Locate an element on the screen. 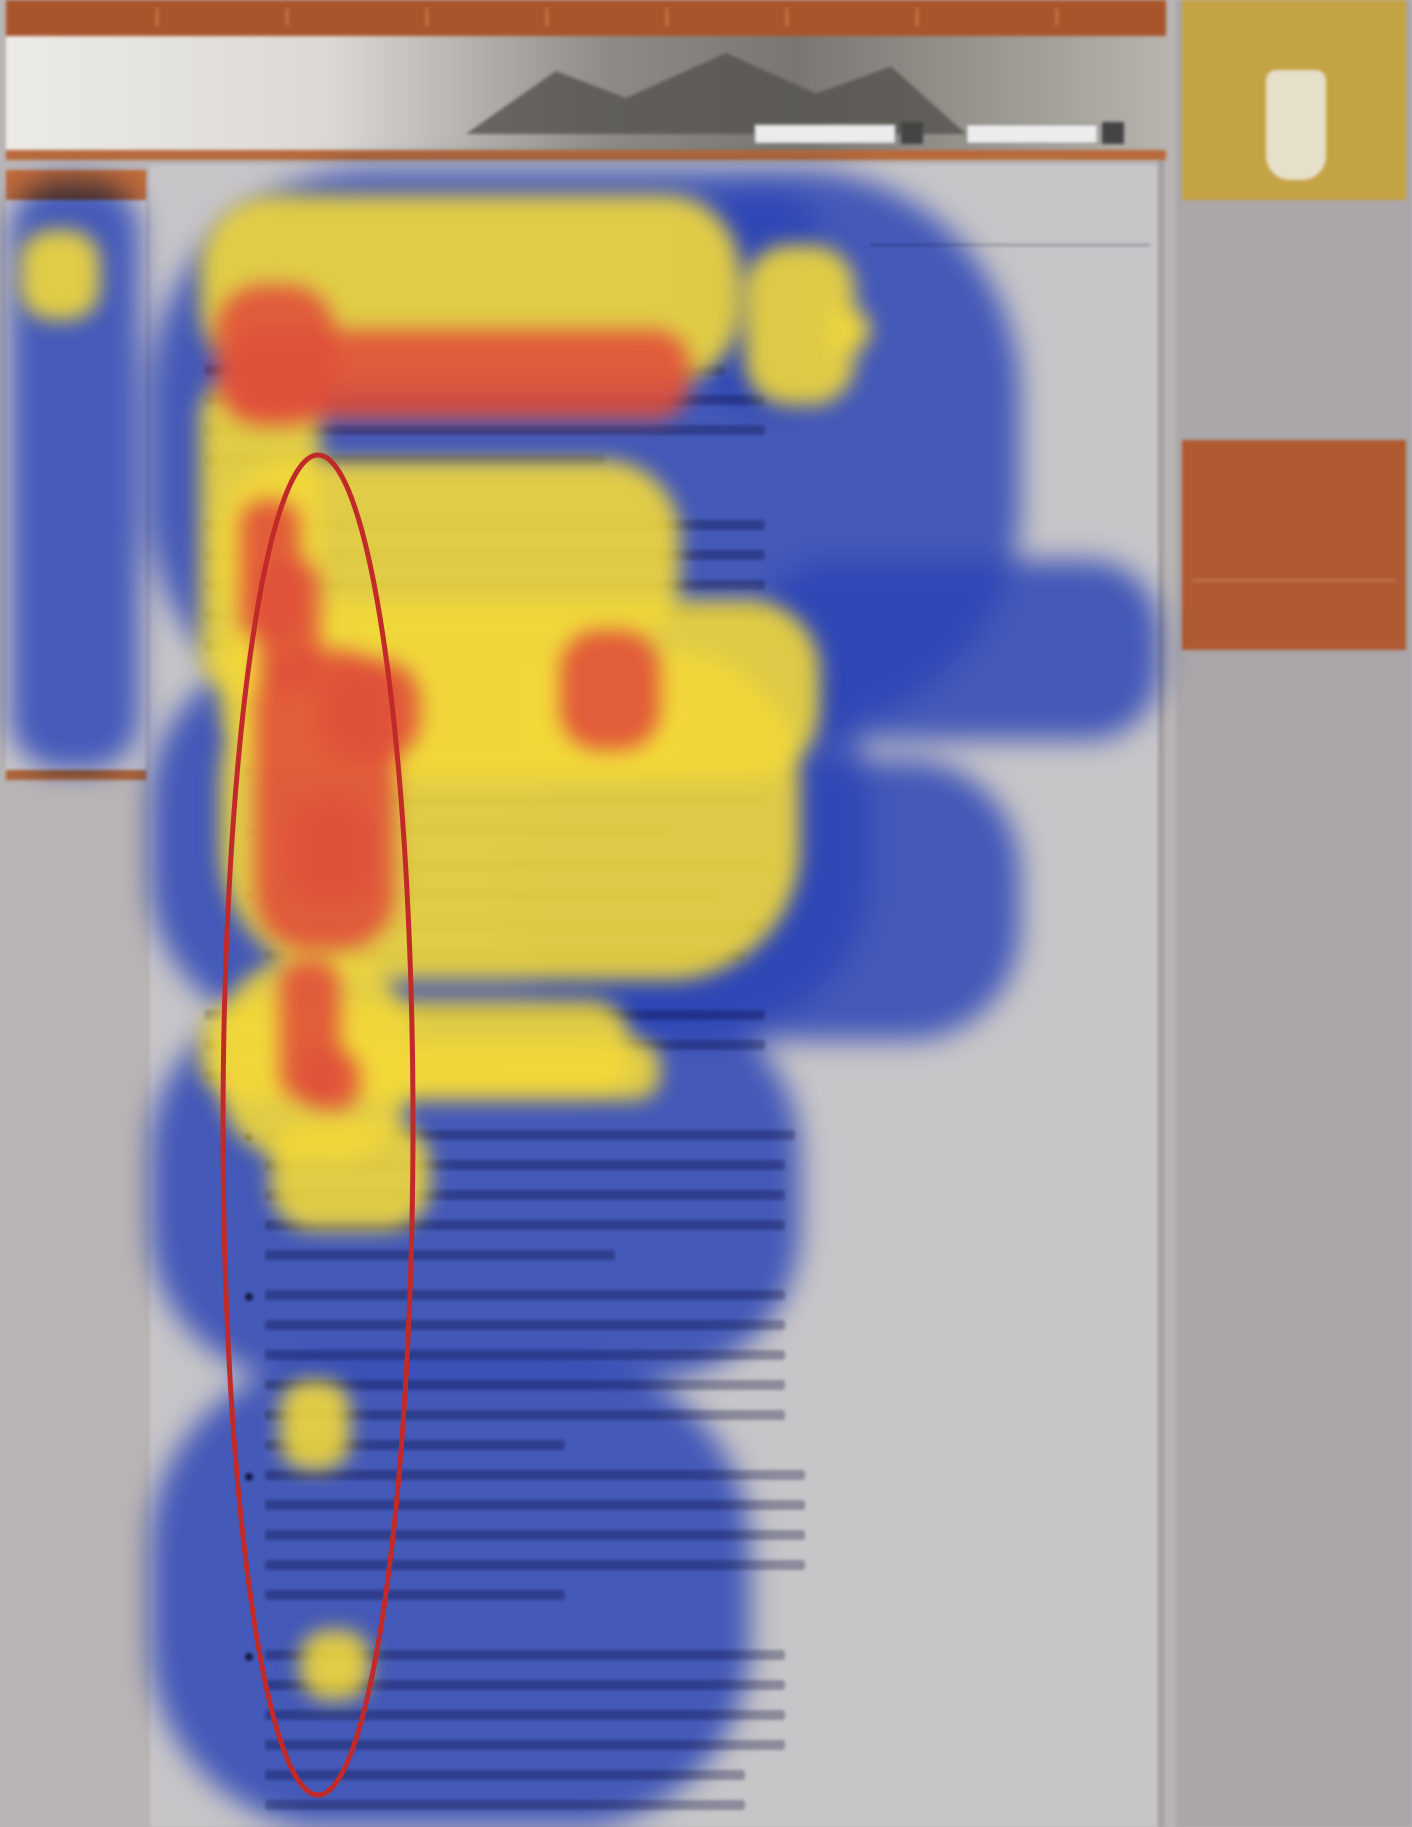  header-banner is located at coordinates (586, 96).